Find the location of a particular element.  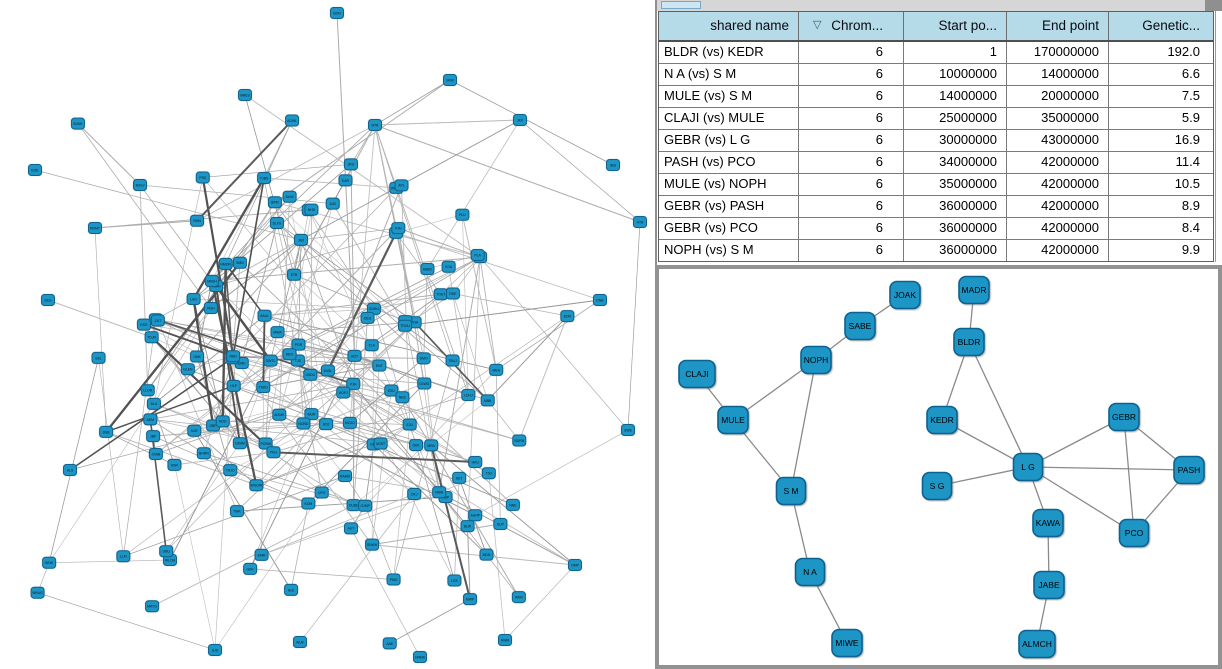

overview-node: OKJ is located at coordinates (414, 494).